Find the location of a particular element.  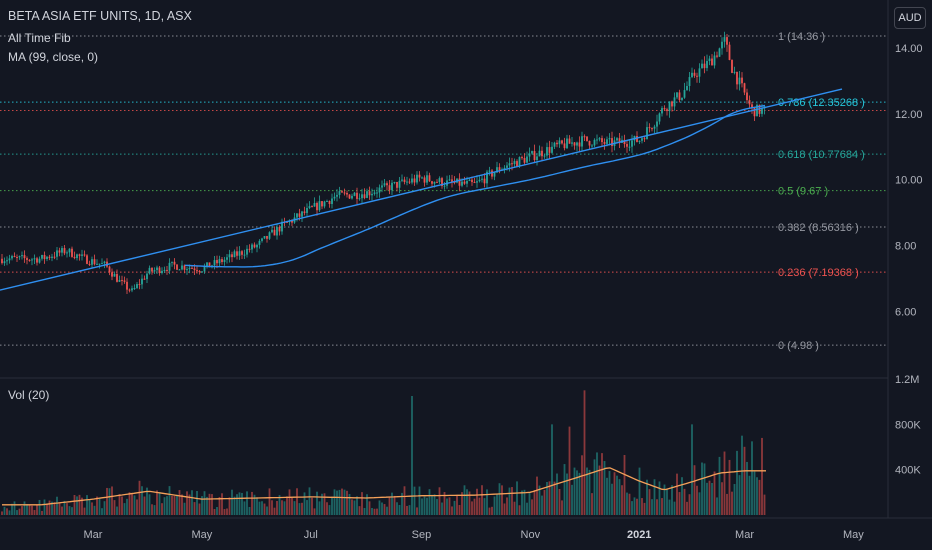

volume-ma-line is located at coordinates (384, 486).